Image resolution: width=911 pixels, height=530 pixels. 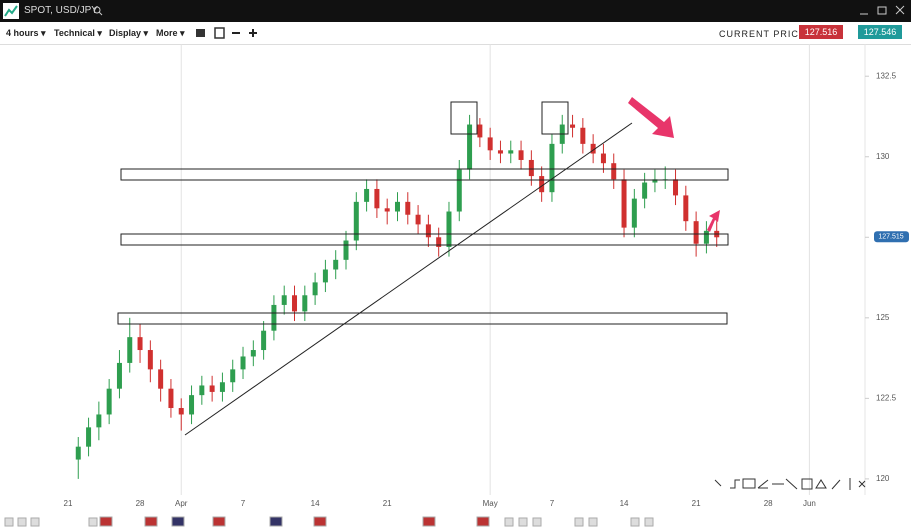 I want to click on y-tick-label: 130, so click(x=883, y=156).